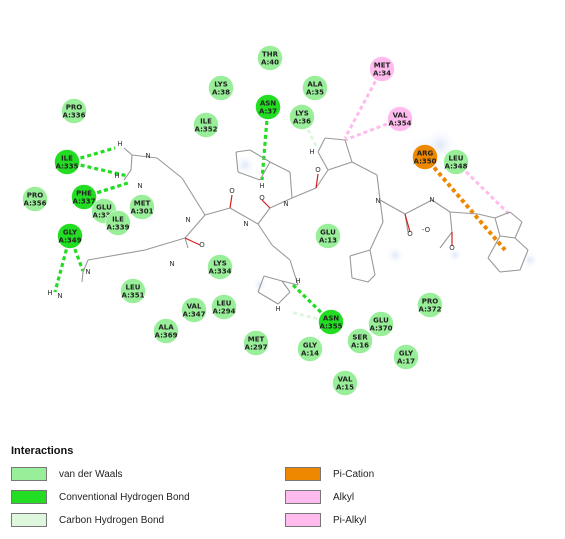 The height and width of the screenshot is (539, 565). I want to click on residue-number: A:297, so click(256, 348).